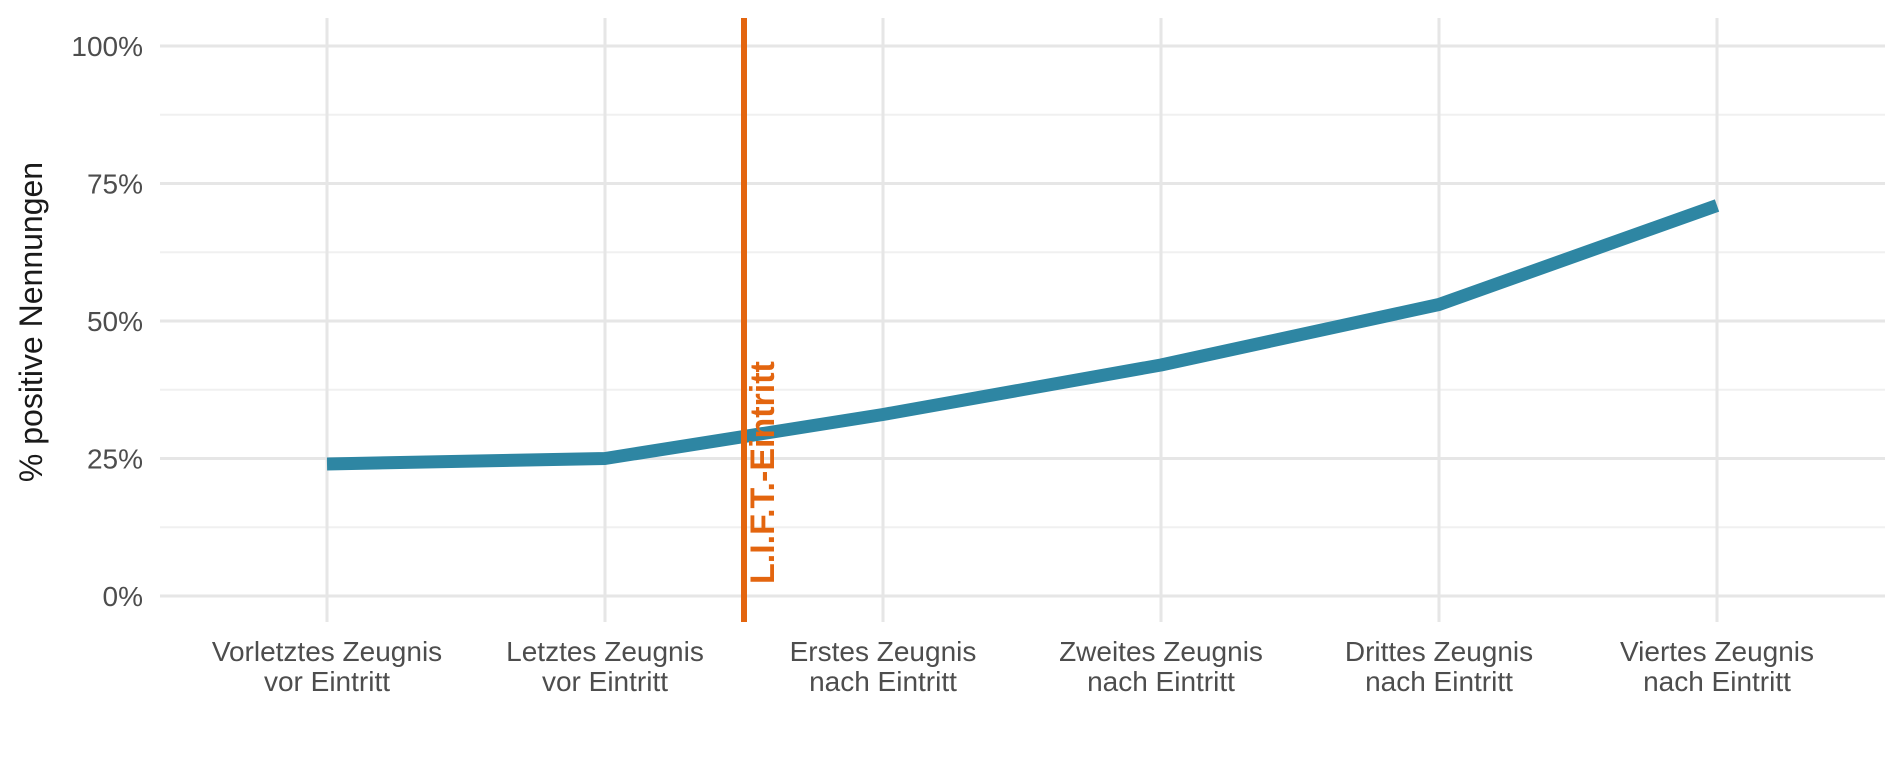  I want to click on y-tick-label: 100%, so click(107, 46).